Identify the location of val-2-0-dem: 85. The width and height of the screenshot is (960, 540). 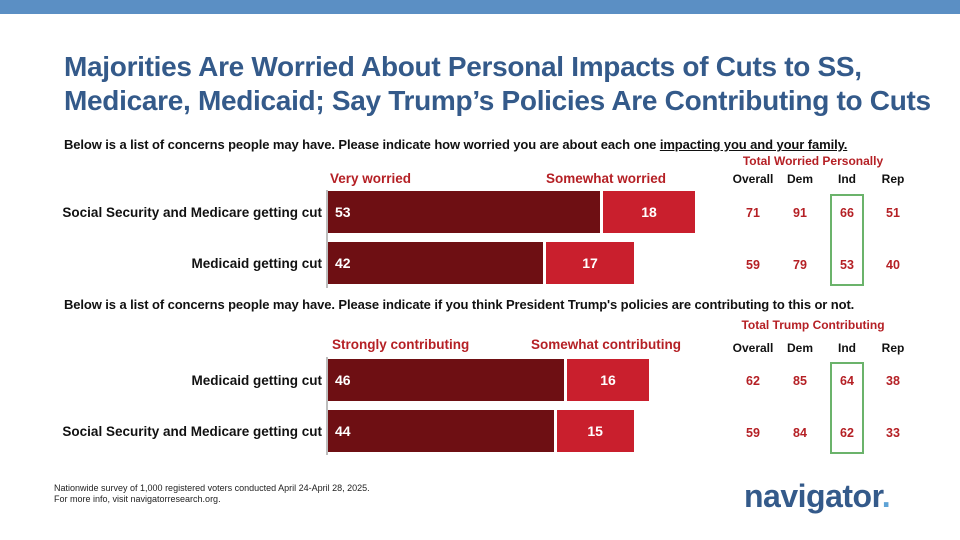
(800, 381).